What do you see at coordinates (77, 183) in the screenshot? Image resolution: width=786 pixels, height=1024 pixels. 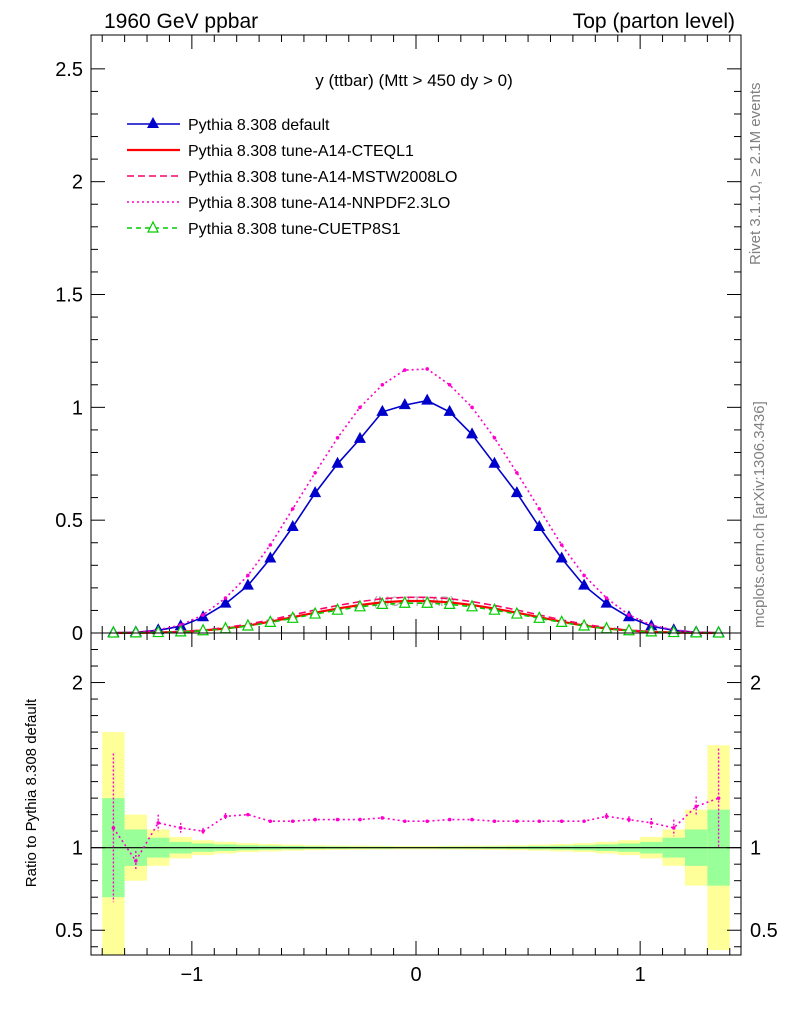 I see `y-tick-label: 2` at bounding box center [77, 183].